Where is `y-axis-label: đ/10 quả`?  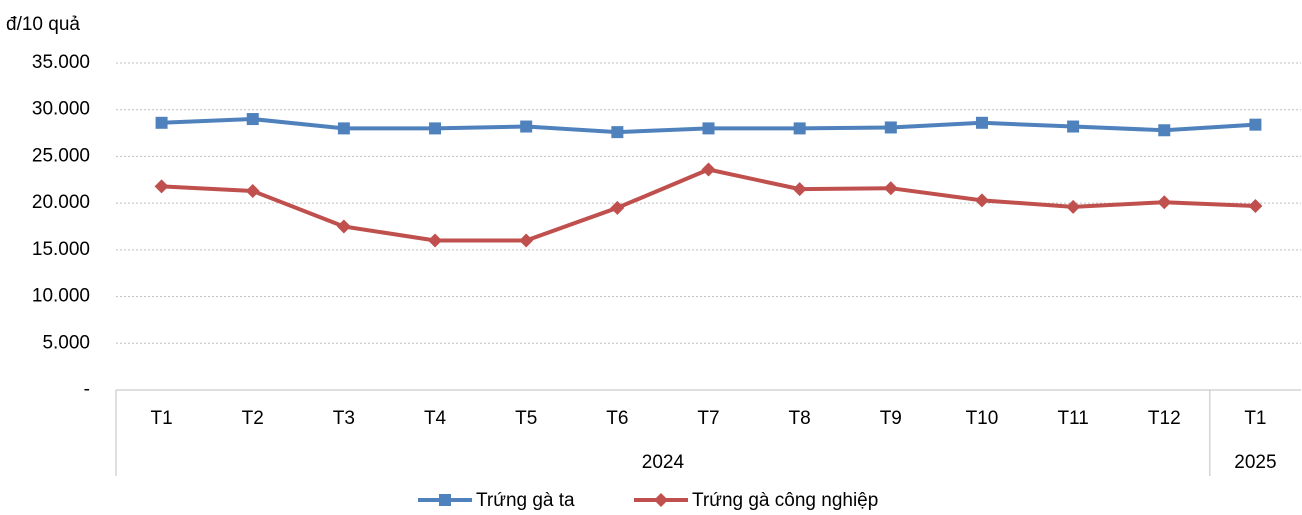 y-axis-label: đ/10 quả is located at coordinates (43, 24).